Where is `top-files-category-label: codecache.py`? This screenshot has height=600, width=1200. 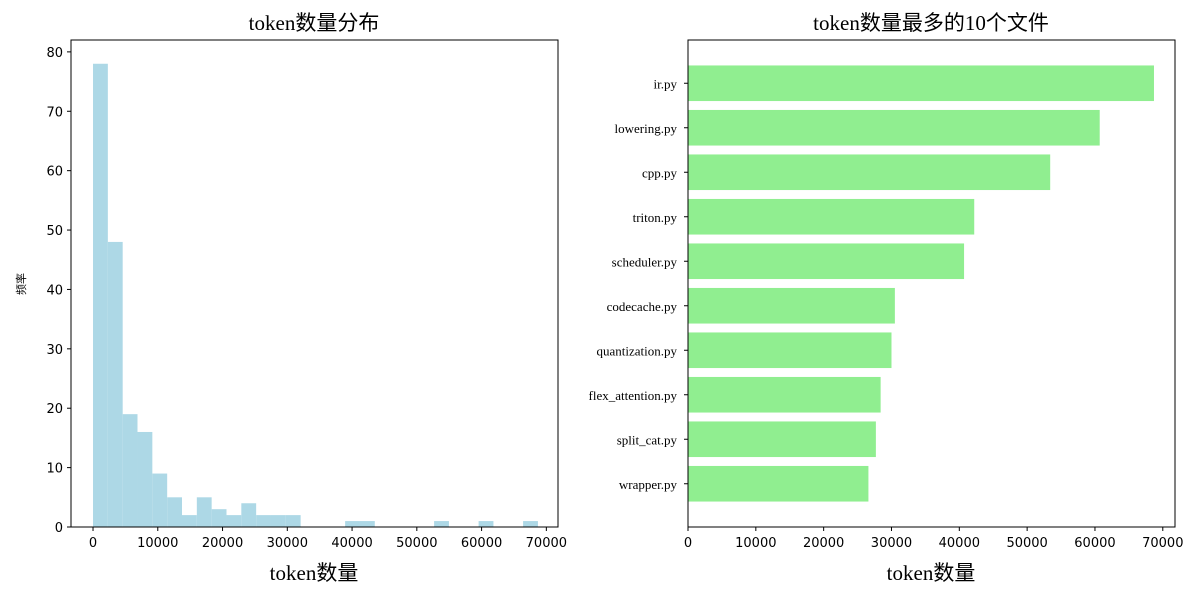 top-files-category-label: codecache.py is located at coordinates (642, 306).